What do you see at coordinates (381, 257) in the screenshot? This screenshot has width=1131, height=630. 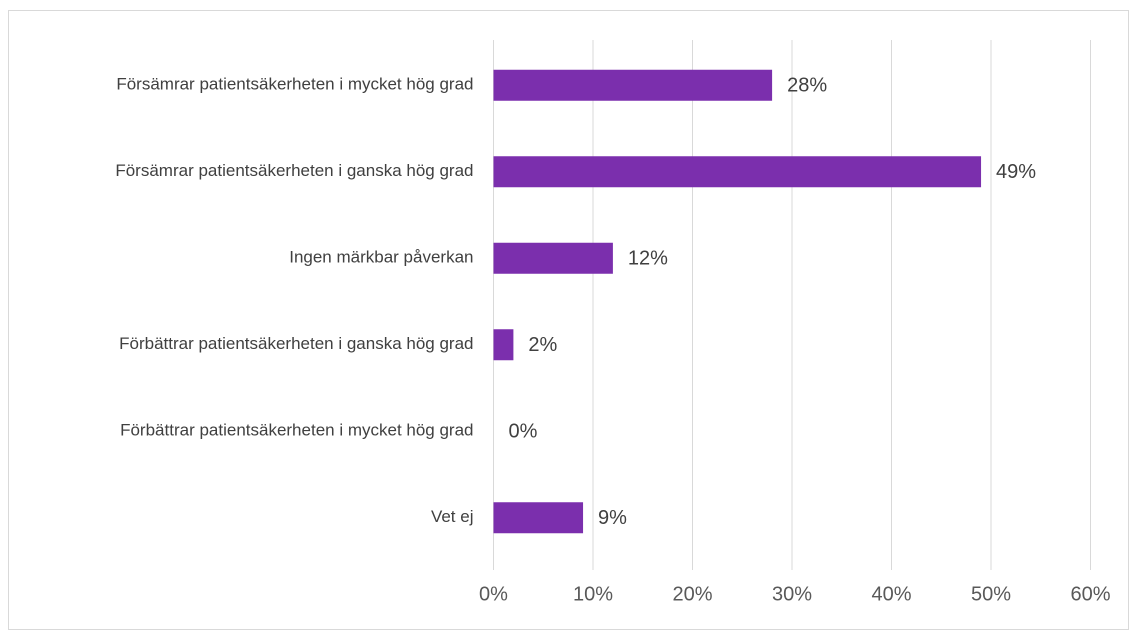 I see `category-label: Ingen märkbar påverkan` at bounding box center [381, 257].